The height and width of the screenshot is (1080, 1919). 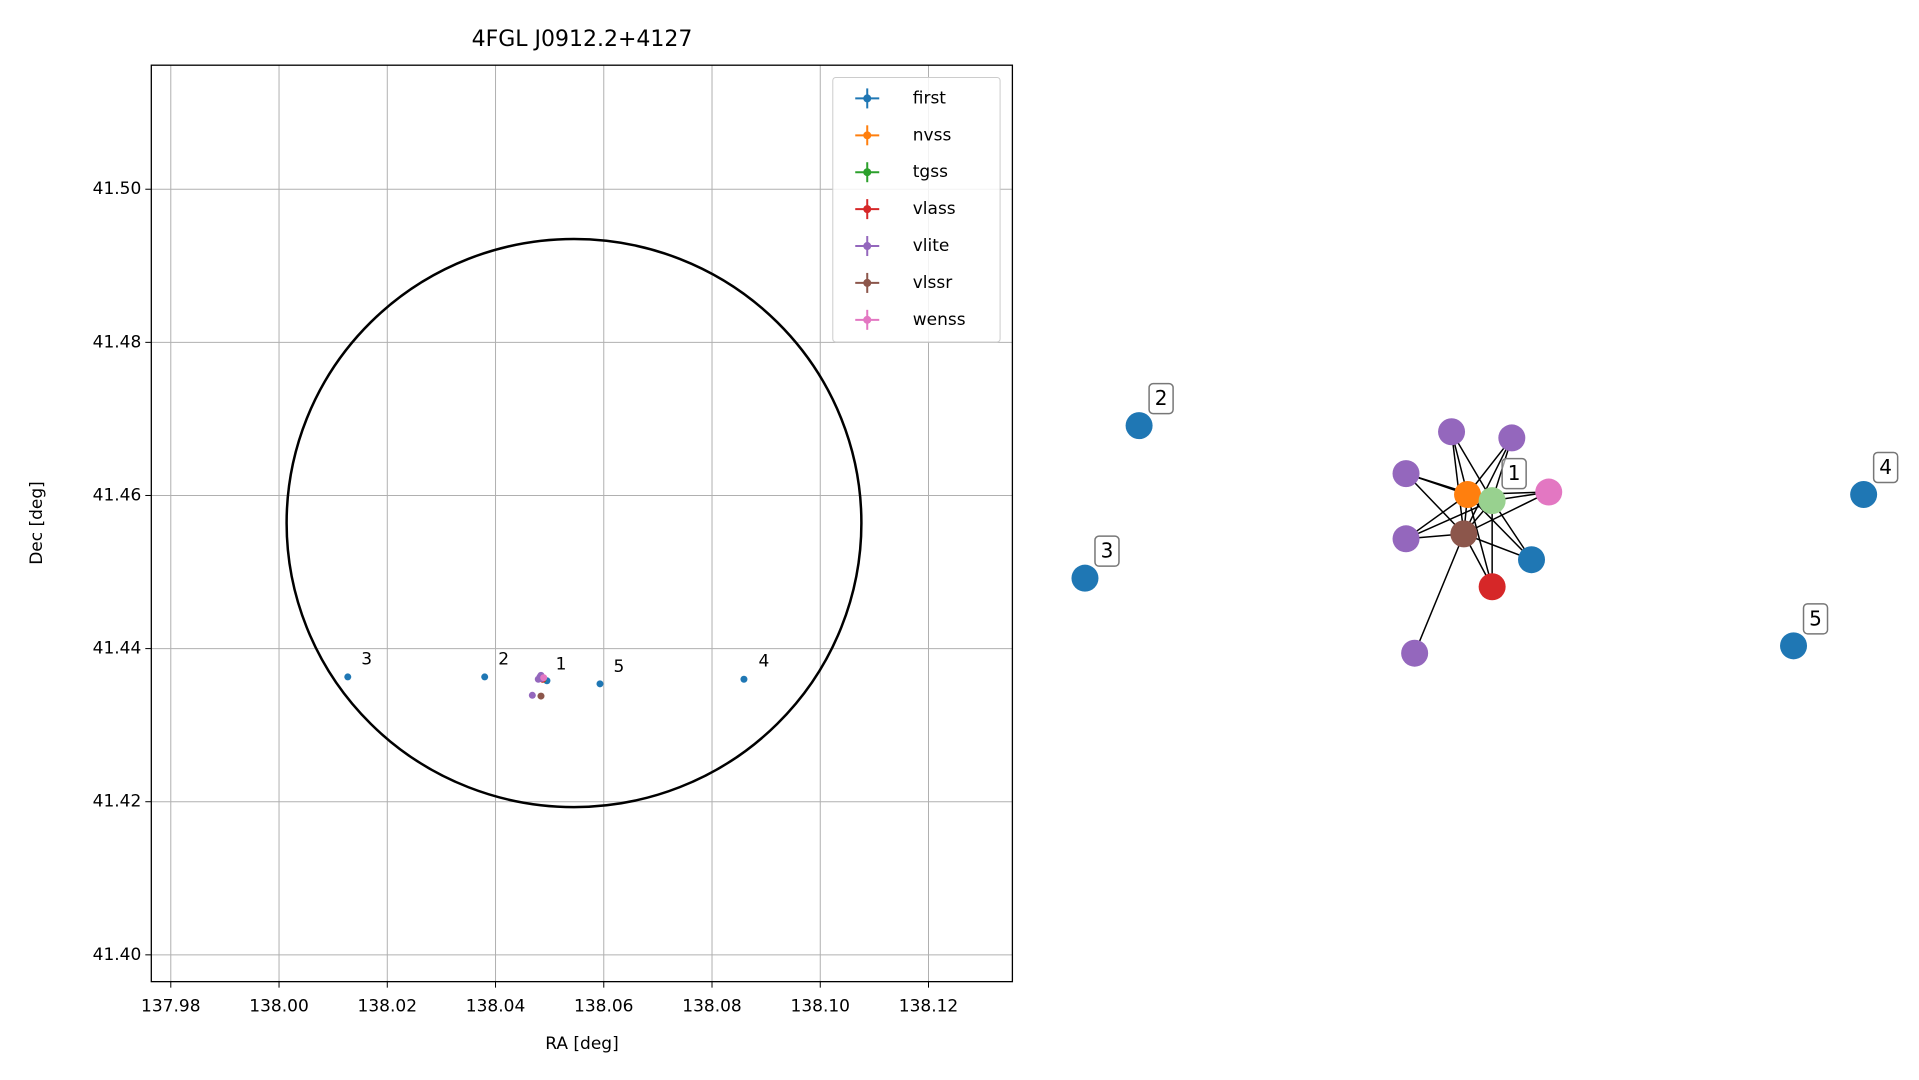 I want to click on legend-label: vlass, so click(x=934, y=209).